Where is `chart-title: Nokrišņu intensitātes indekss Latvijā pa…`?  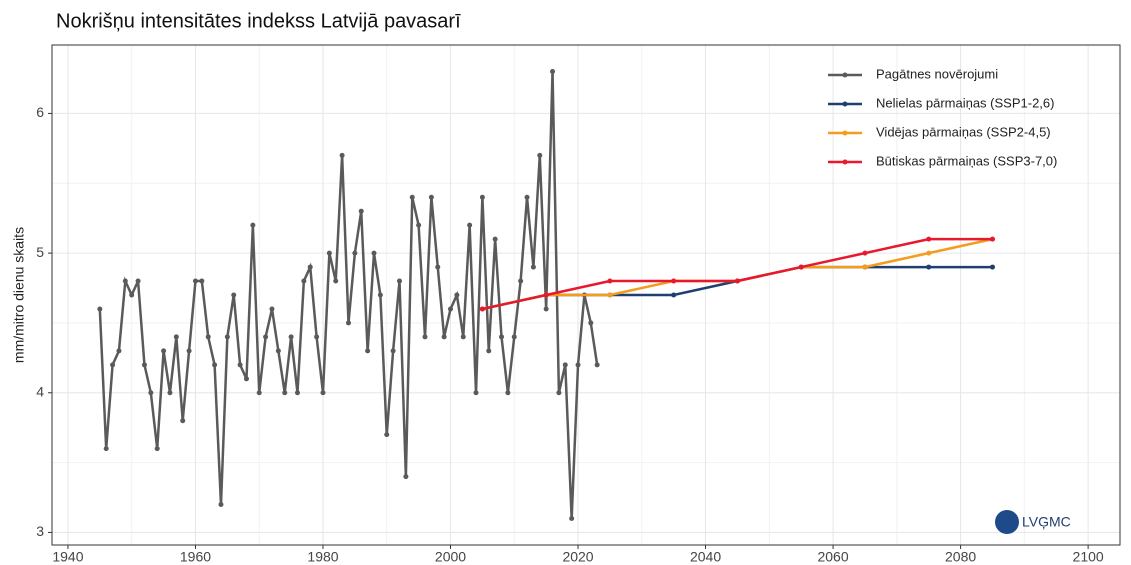 chart-title: Nokrišņu intensitātes indekss Latvijā pa… is located at coordinates (258, 21).